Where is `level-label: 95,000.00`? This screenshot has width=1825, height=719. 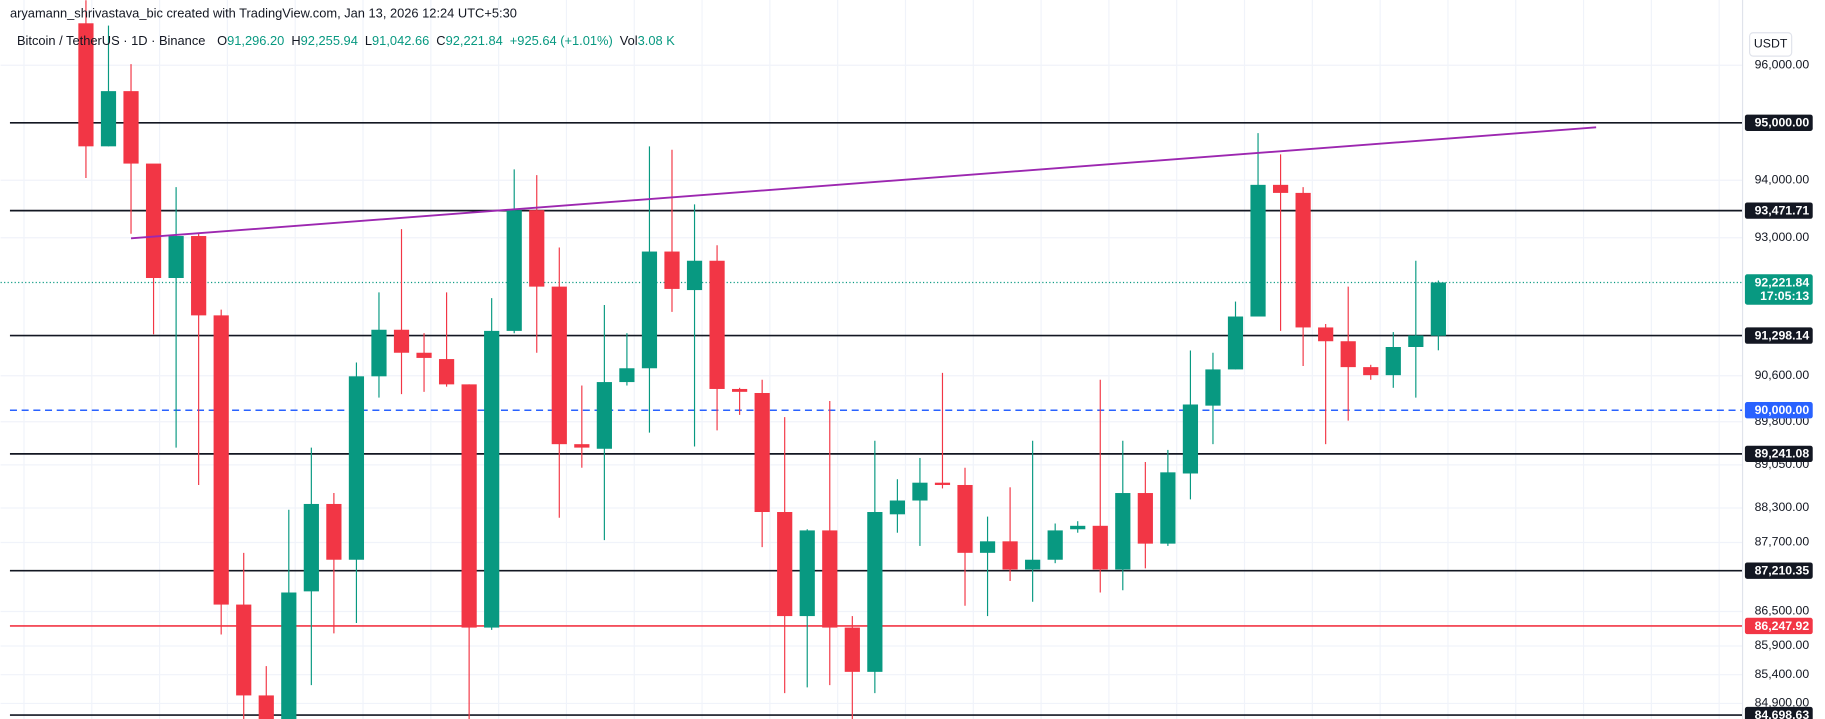
level-label: 95,000.00 is located at coordinates (1782, 123).